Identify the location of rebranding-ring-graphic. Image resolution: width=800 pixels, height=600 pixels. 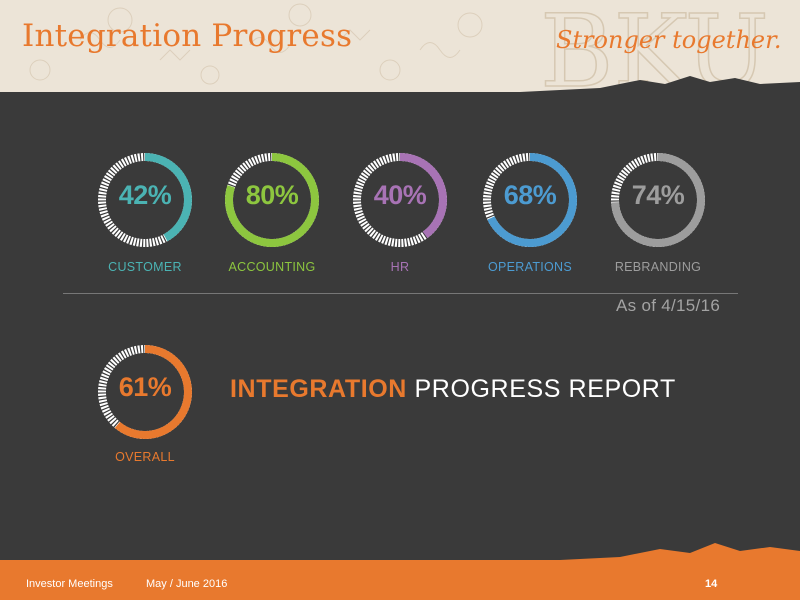
(658, 200).